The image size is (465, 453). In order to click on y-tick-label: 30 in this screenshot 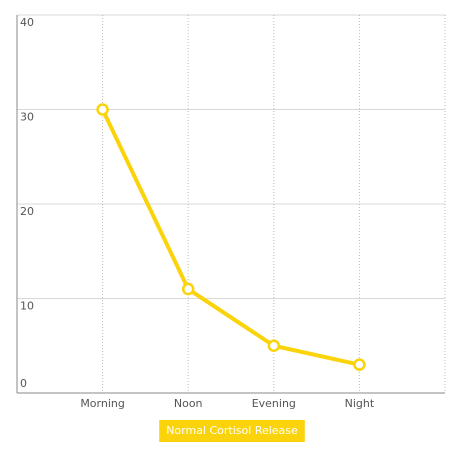, I will do `click(27, 117)`.